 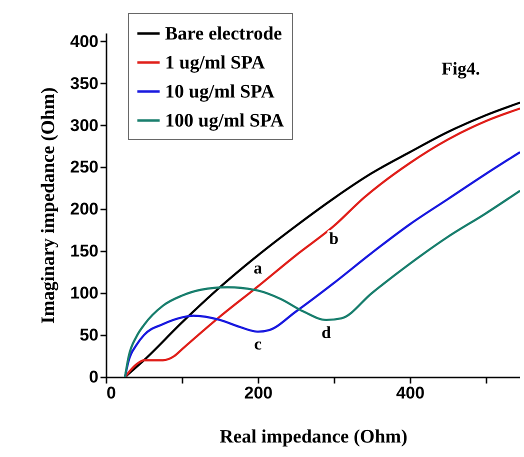 What do you see at coordinates (410, 393) in the screenshot?
I see `x-tick-label: 400` at bounding box center [410, 393].